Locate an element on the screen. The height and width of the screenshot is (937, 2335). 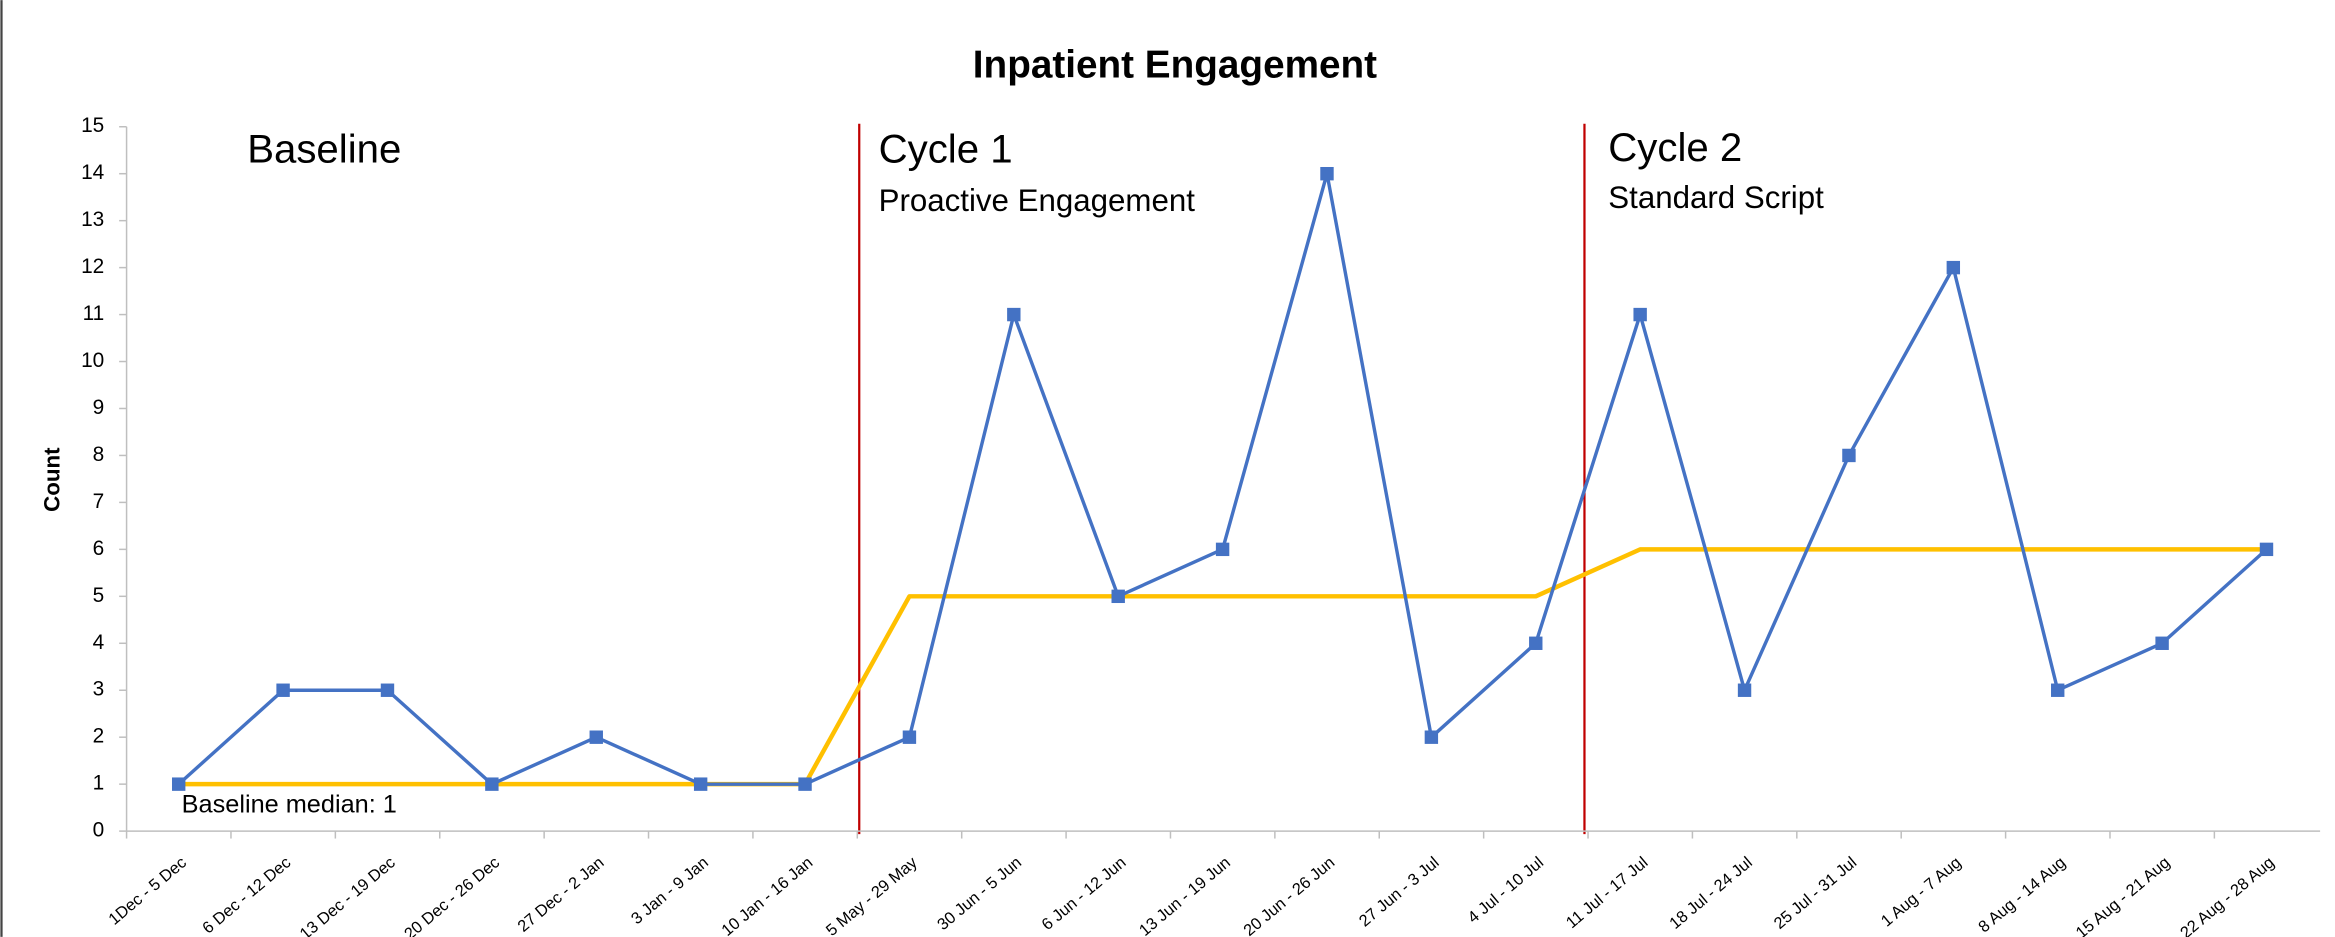
y-tick-label: 6 is located at coordinates (99, 548).